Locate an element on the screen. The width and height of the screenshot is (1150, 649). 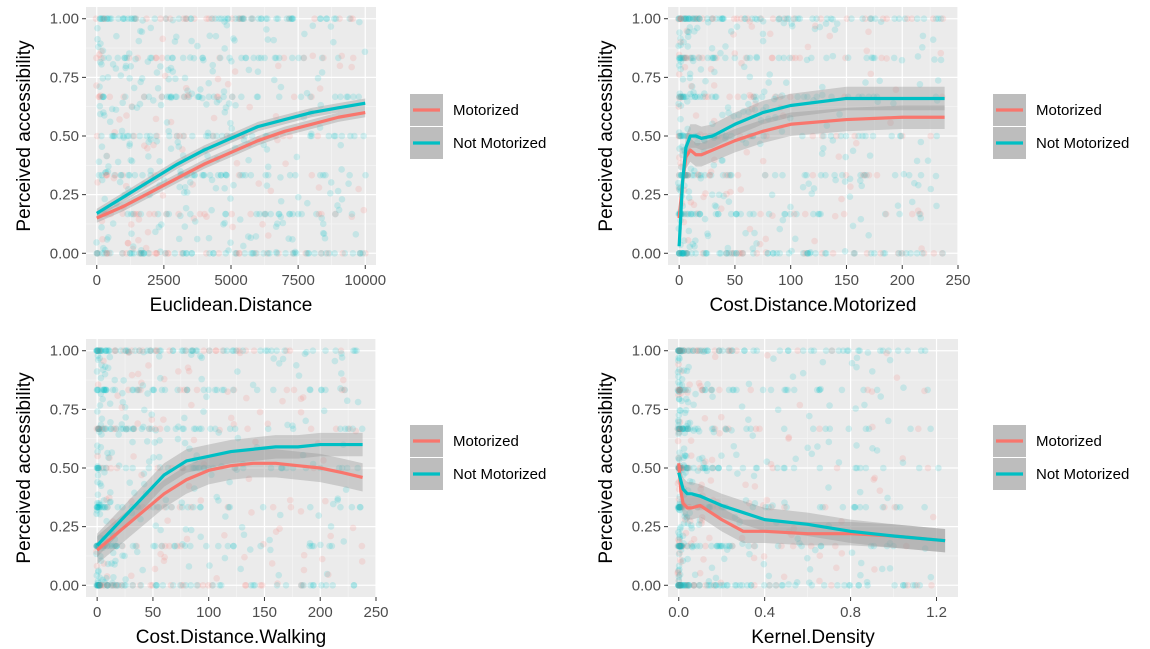
y-tick-label: 0.75 is located at coordinates (64, 77).